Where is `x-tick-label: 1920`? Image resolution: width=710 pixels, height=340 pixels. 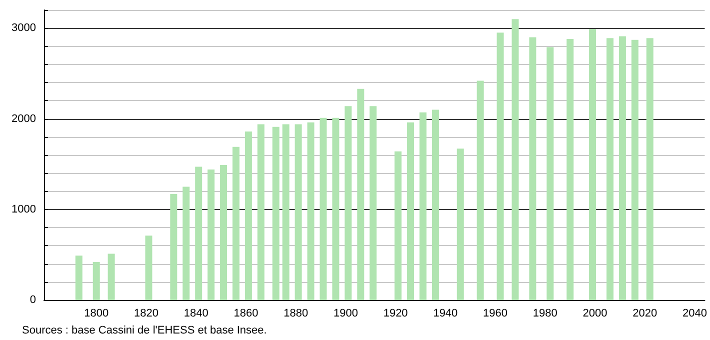 x-tick-label: 1920 is located at coordinates (395, 314).